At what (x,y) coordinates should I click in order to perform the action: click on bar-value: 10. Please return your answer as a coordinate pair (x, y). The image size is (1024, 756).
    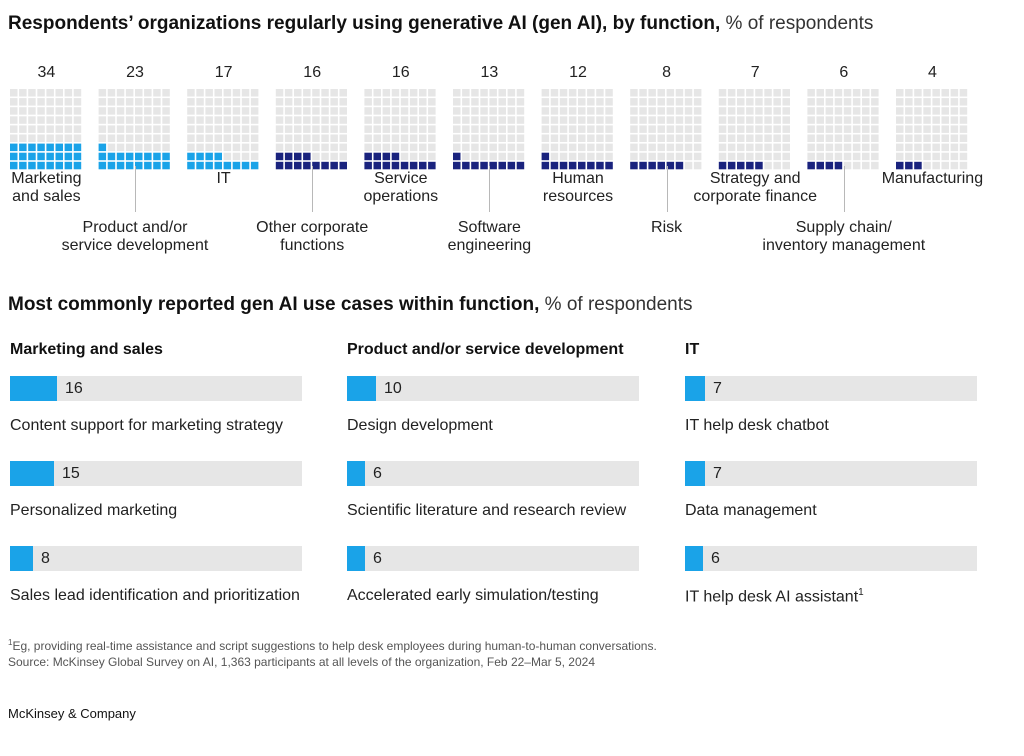
    Looking at the image, I should click on (393, 388).